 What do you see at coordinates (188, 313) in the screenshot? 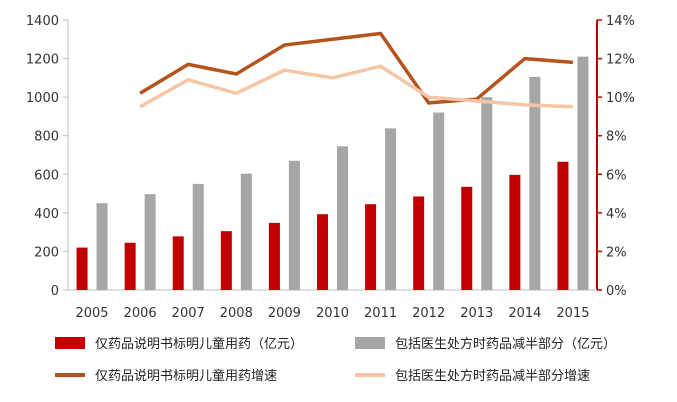
I see `x-tick-label: 2007` at bounding box center [188, 313].